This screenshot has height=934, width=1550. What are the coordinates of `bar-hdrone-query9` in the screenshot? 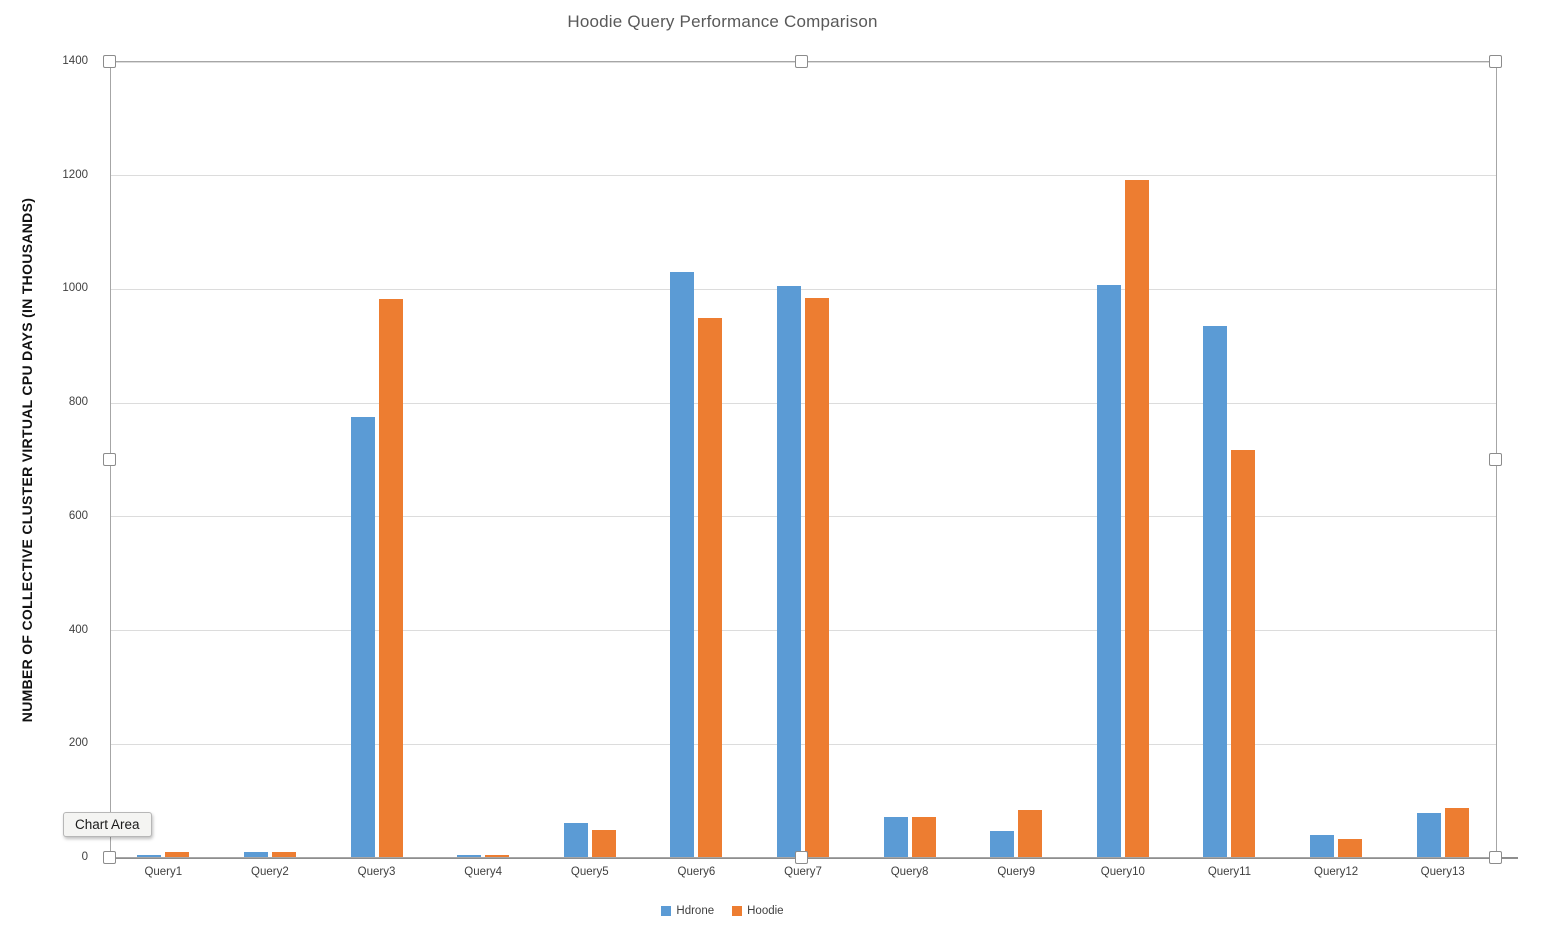 It's located at (1002, 844).